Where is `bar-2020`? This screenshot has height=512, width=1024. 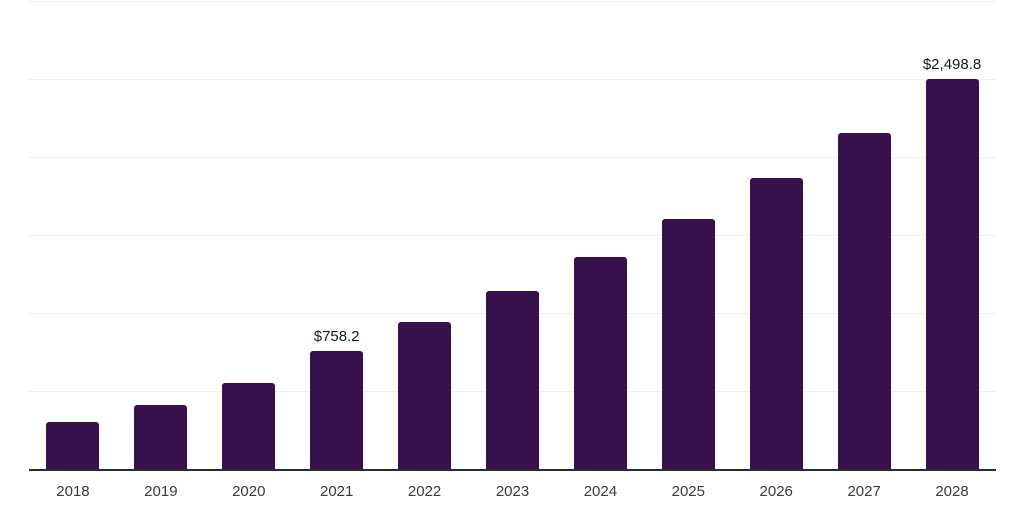 bar-2020 is located at coordinates (249, 425).